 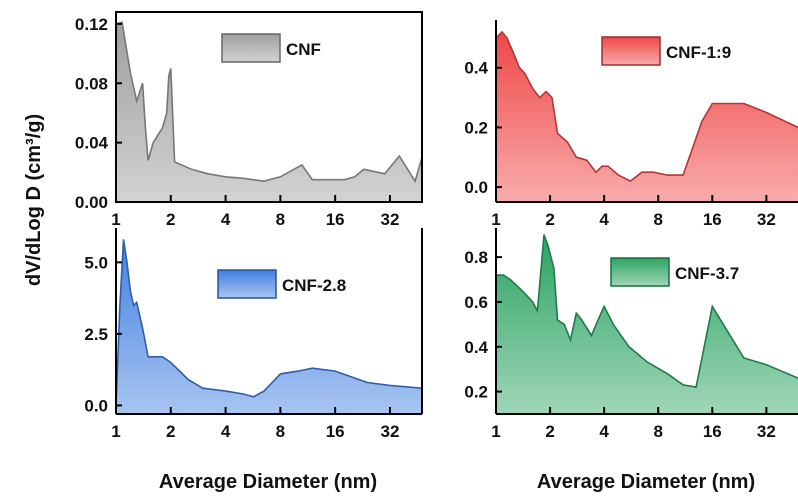 I want to click on legend: CNF-1:9, so click(x=666, y=51).